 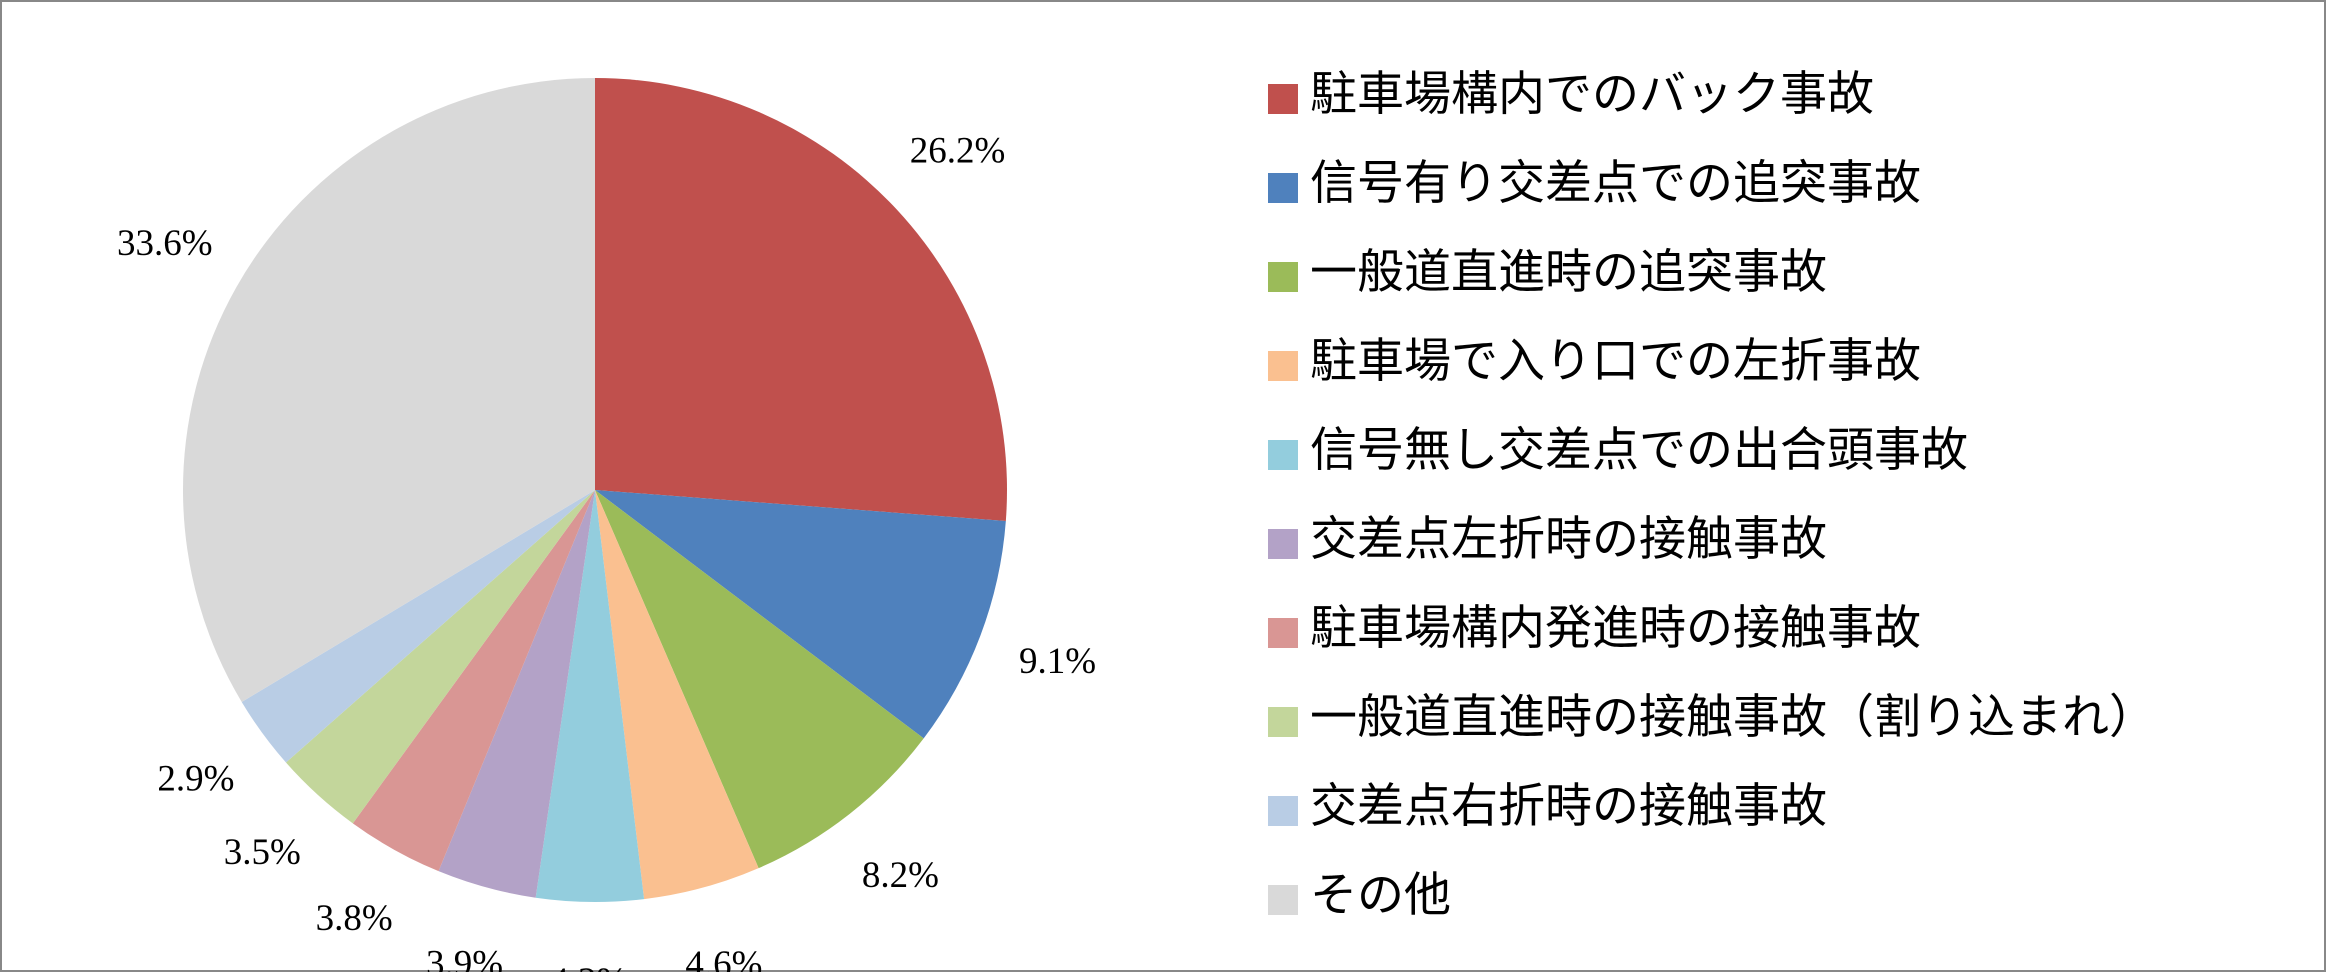 I want to click on legend-label: 信号無し交差点での出合頭事故, so click(x=1639, y=451).